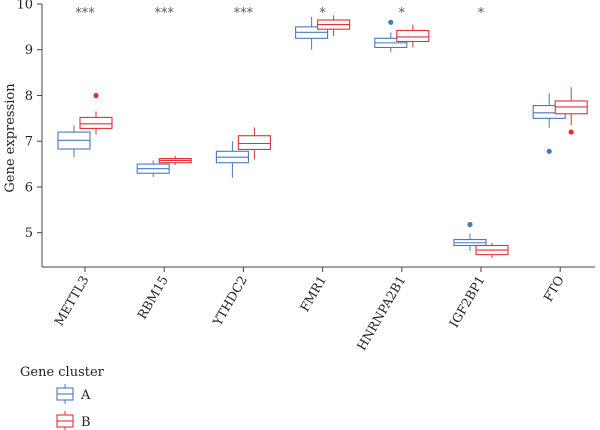 This screenshot has height=430, width=600. Describe the element at coordinates (152, 297) in the screenshot. I see `x-tick-label: RBM15` at that location.